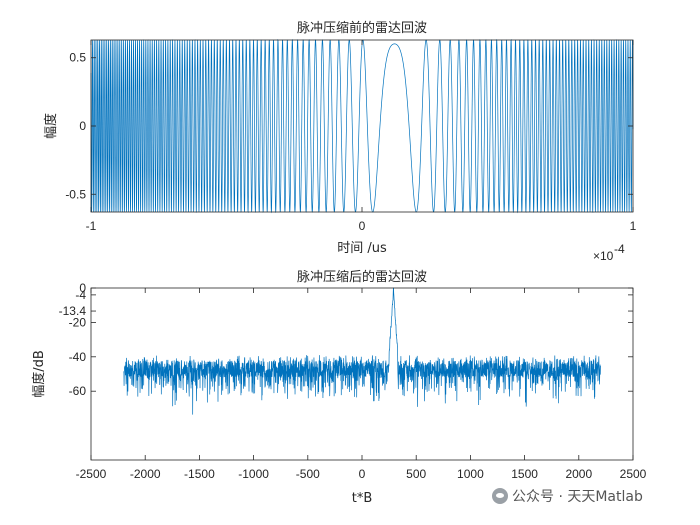 This screenshot has width=700, height=525. Describe the element at coordinates (75, 194) in the screenshot. I see `y-tick-label: -0.5` at that location.